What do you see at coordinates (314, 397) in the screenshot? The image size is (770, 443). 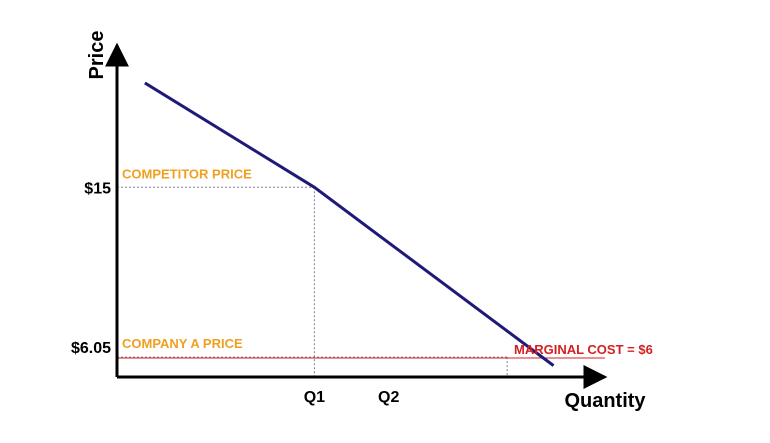 I see `x-tick-label-q1: Q1` at bounding box center [314, 397].